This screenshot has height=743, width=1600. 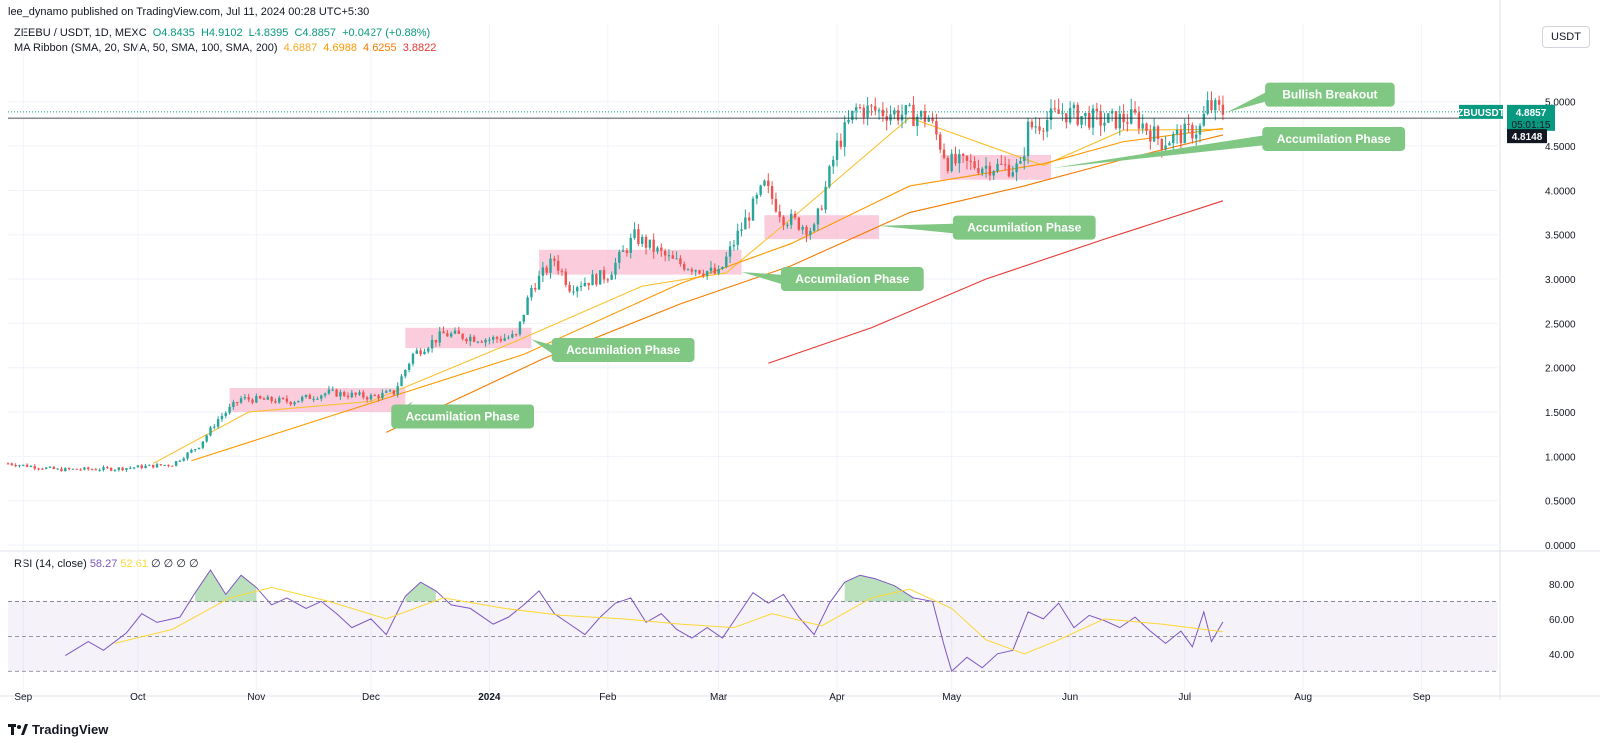 I want to click on price-tick-label: 0.0000, so click(x=1560, y=546).